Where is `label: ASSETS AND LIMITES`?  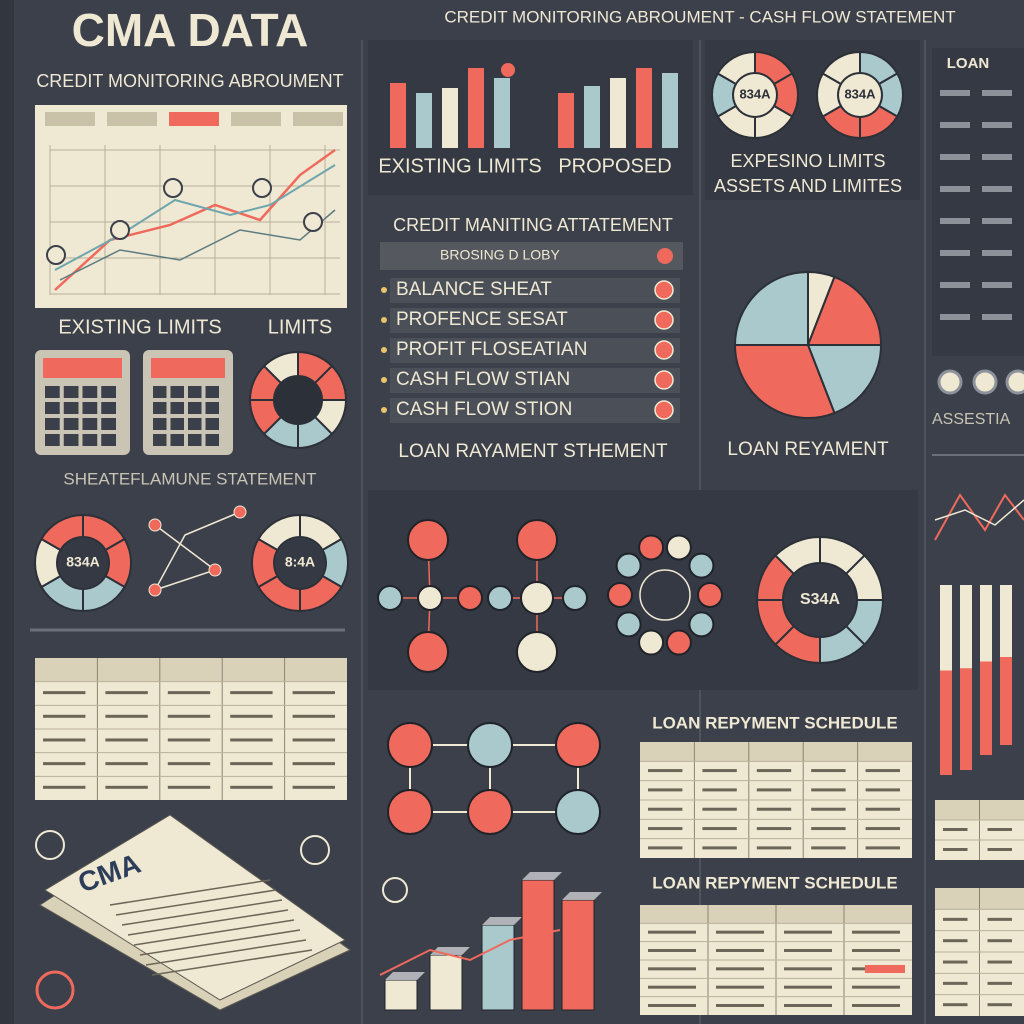
label: ASSETS AND LIMITES is located at coordinates (808, 186).